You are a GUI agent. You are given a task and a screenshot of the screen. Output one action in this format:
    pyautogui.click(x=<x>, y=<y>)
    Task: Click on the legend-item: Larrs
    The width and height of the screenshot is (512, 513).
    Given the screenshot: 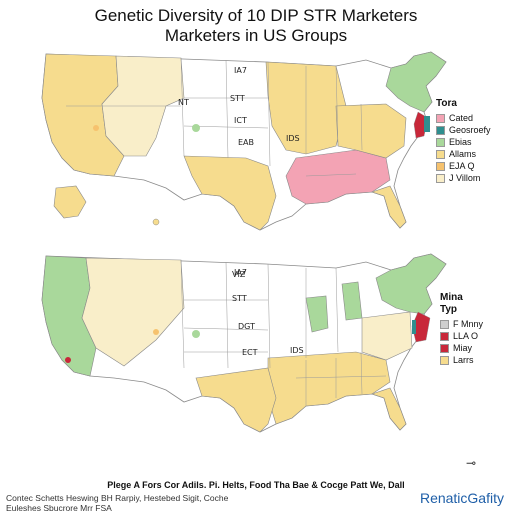 What is the action you would take?
    pyautogui.click(x=461, y=360)
    